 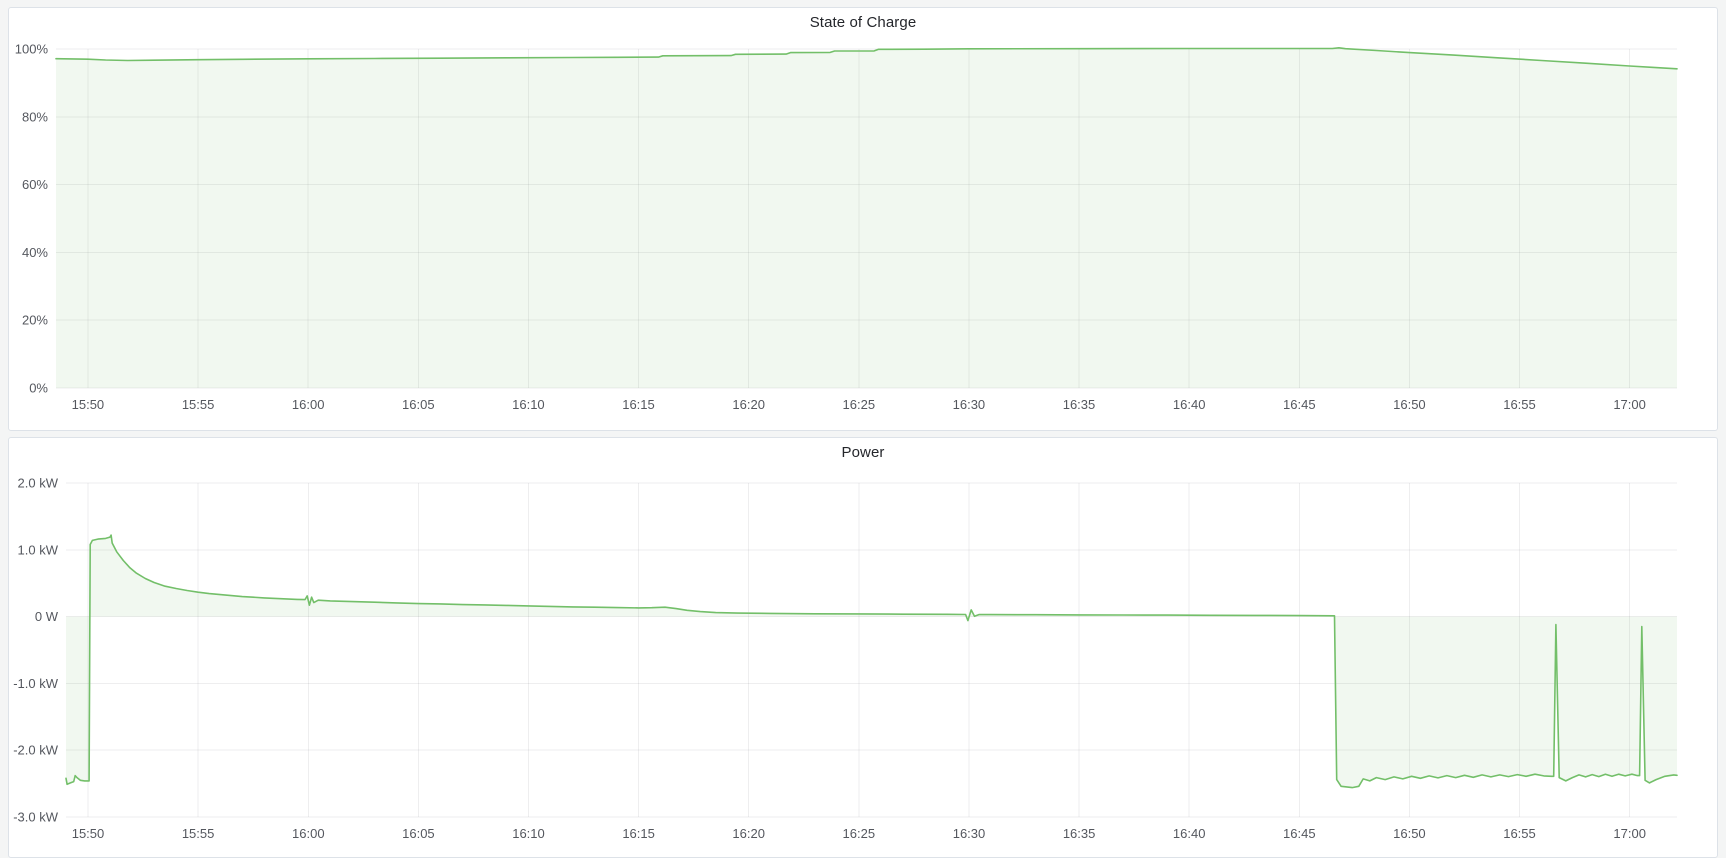 I want to click on panel-title-state-of-charge: State of Charge, so click(x=863, y=22).